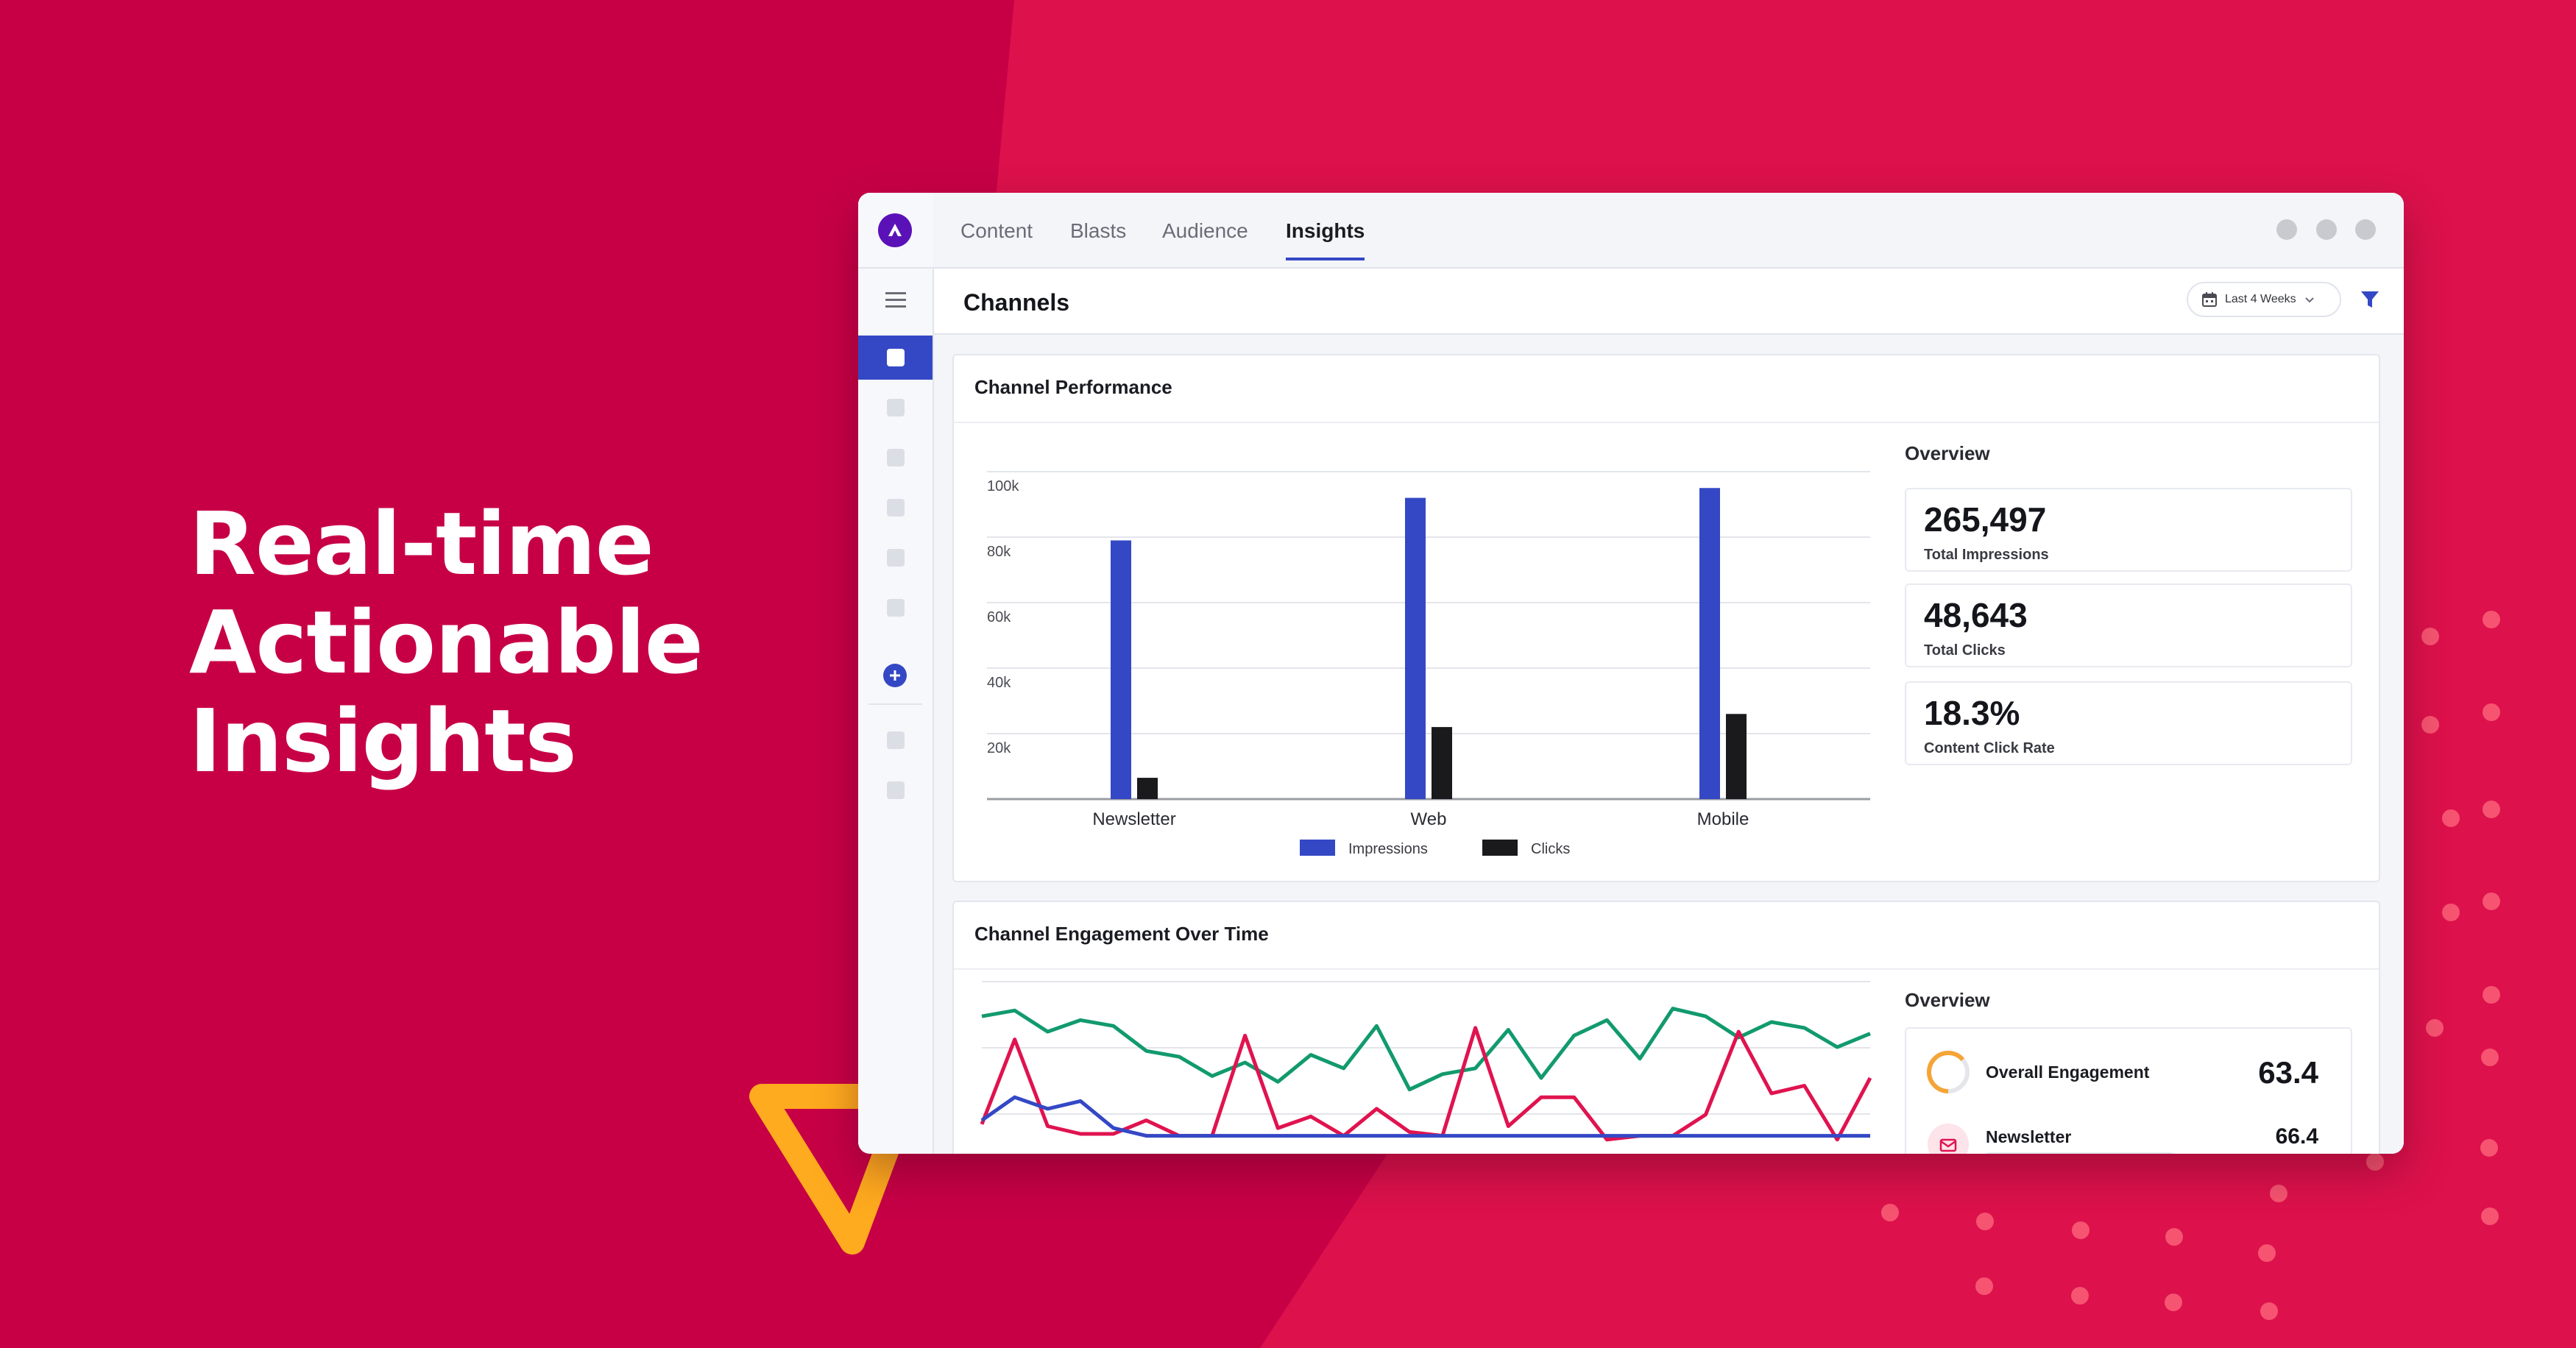  I want to click on stat-card-click-rate: 18.3% Content Click Rate, so click(2128, 723).